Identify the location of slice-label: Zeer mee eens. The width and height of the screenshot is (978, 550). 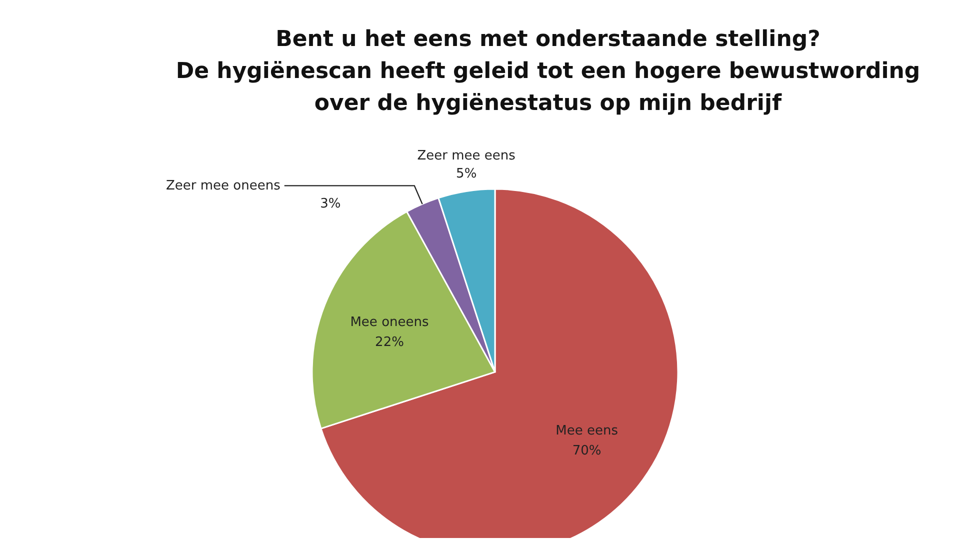
(466, 156).